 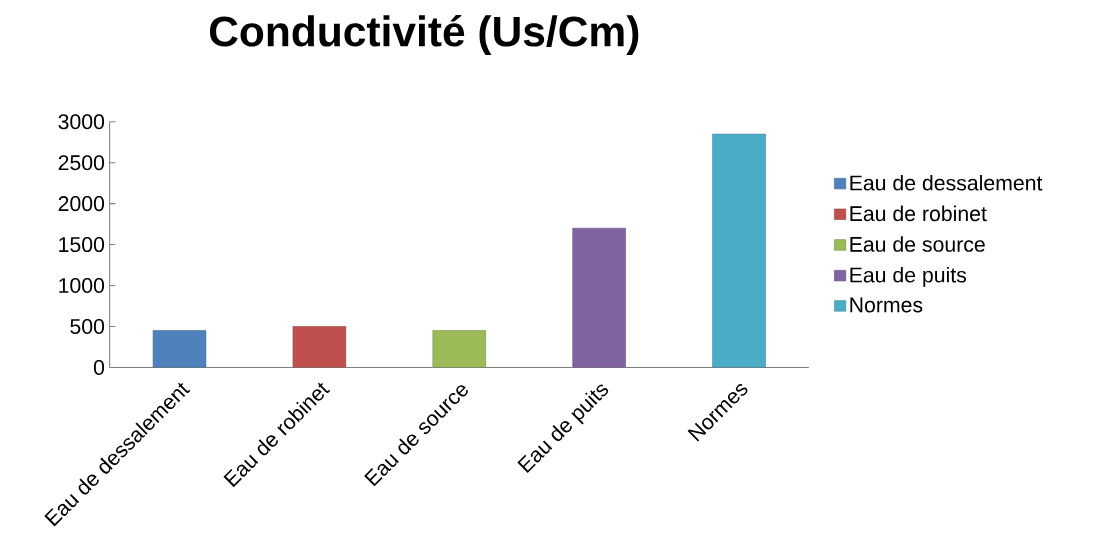 I want to click on y-tick-label: 3000, so click(x=81, y=122).